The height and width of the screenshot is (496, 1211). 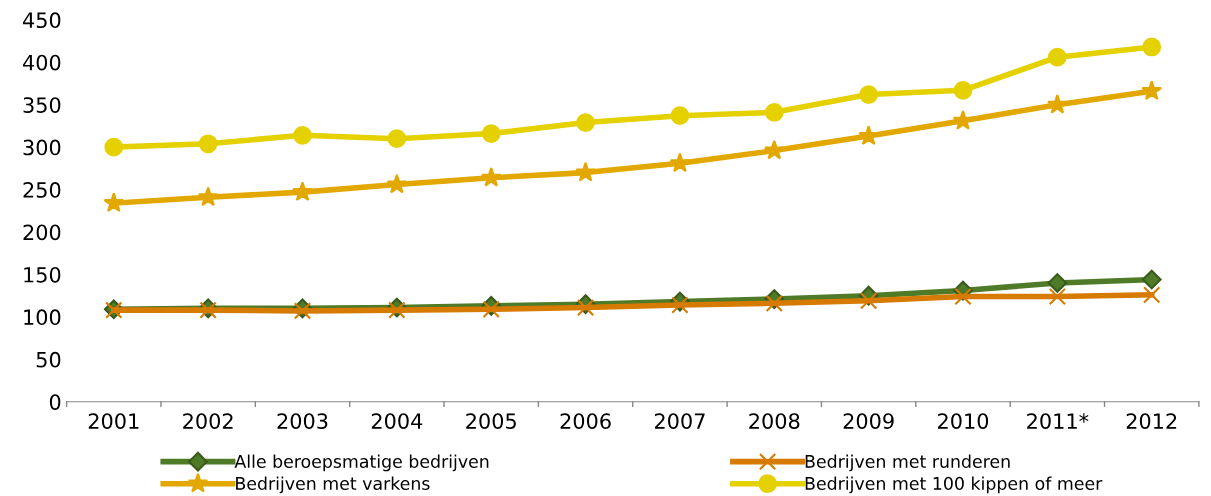 What do you see at coordinates (302, 421) in the screenshot?
I see `x-tick-label: 2003` at bounding box center [302, 421].